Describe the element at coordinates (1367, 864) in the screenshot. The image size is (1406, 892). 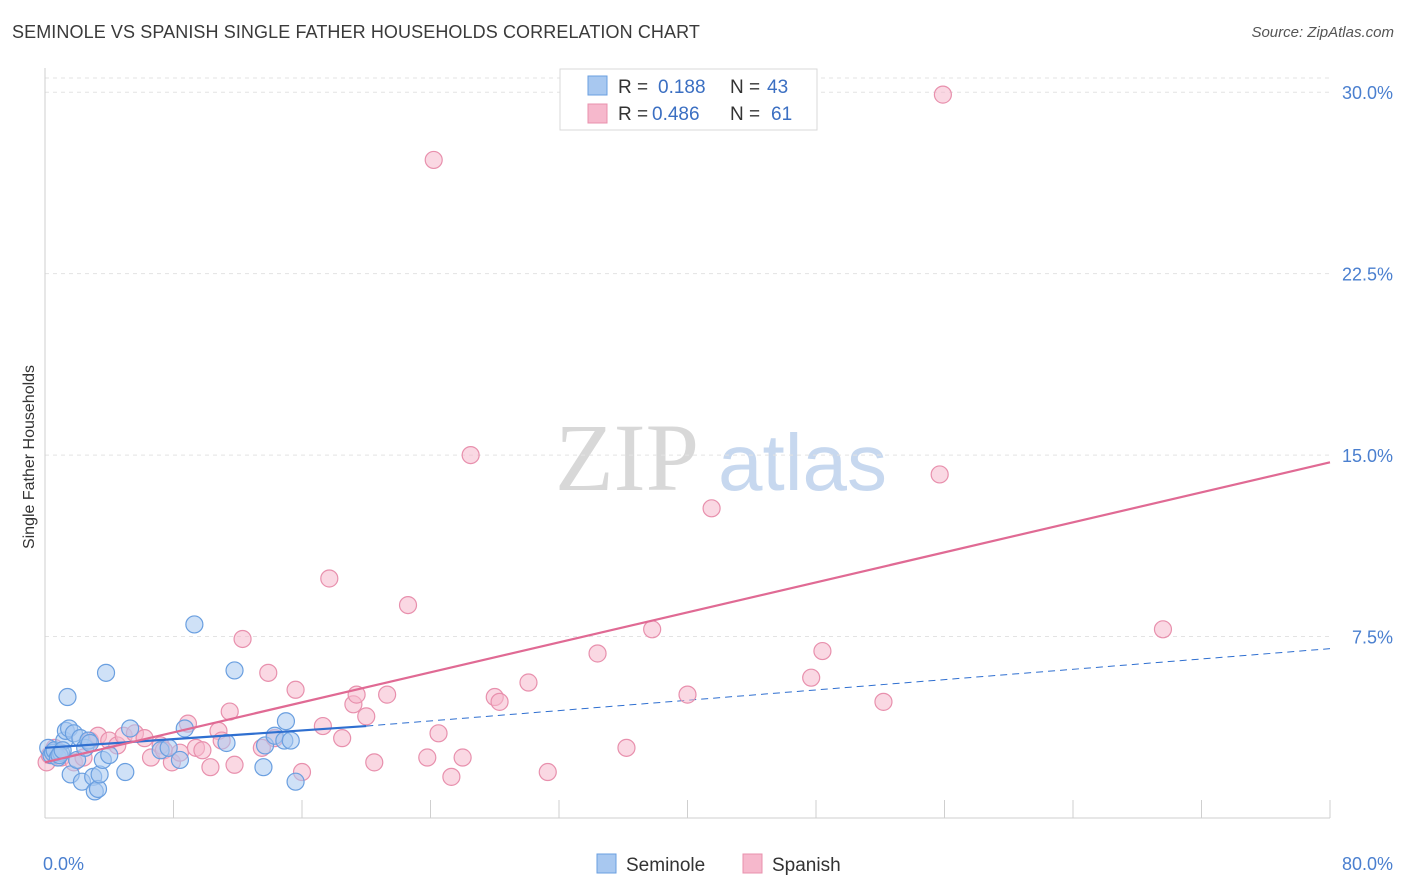
I see `x-tick-label-max: 80.0%` at that location.